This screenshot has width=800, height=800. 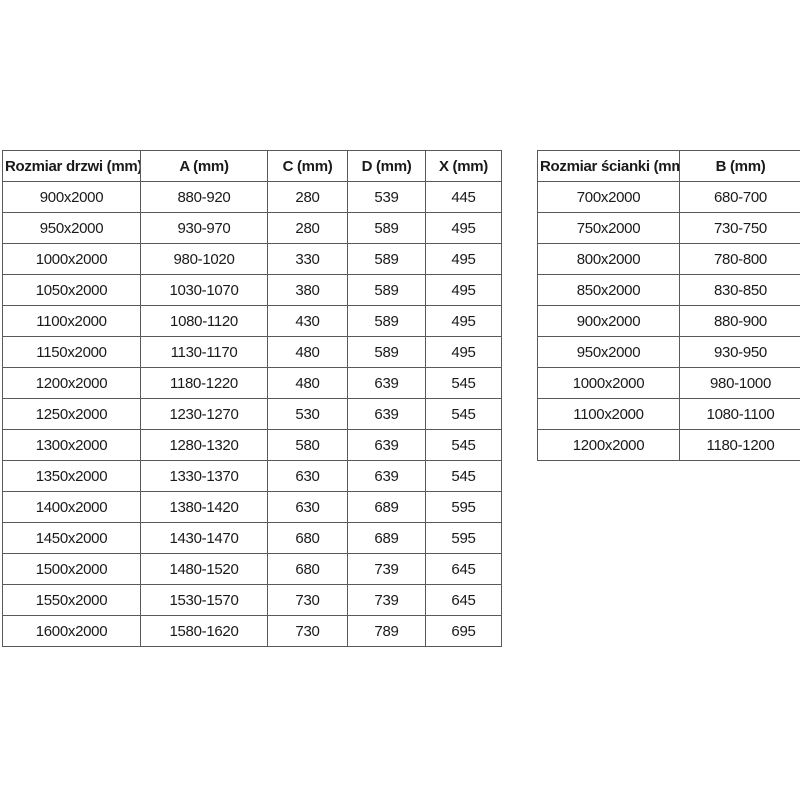 What do you see at coordinates (307, 383) in the screenshot?
I see `table-cell: 480` at bounding box center [307, 383].